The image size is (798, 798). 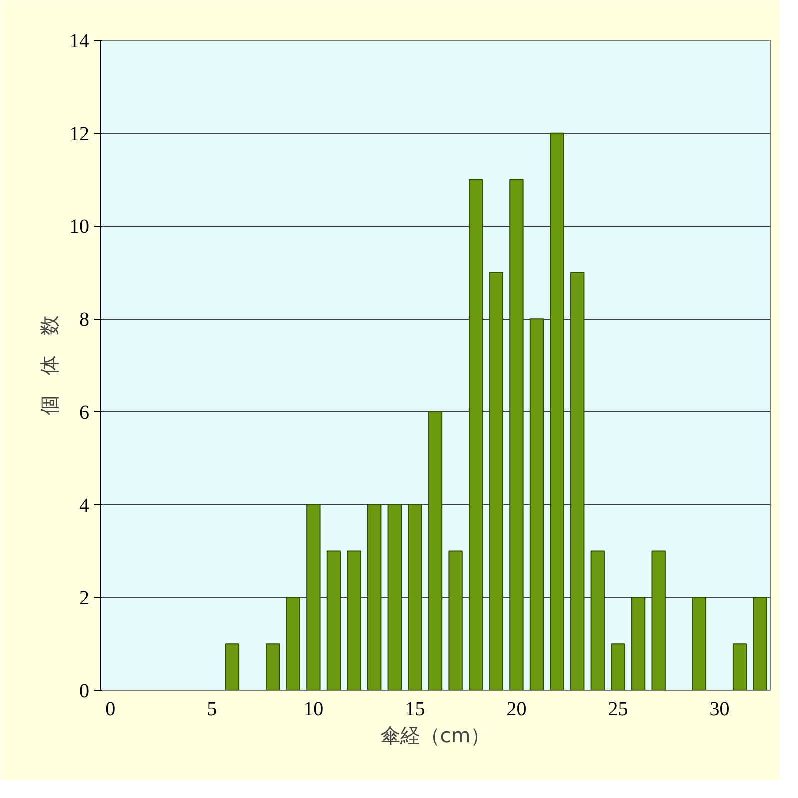 I want to click on y-tick-label: 10, so click(x=80, y=227).